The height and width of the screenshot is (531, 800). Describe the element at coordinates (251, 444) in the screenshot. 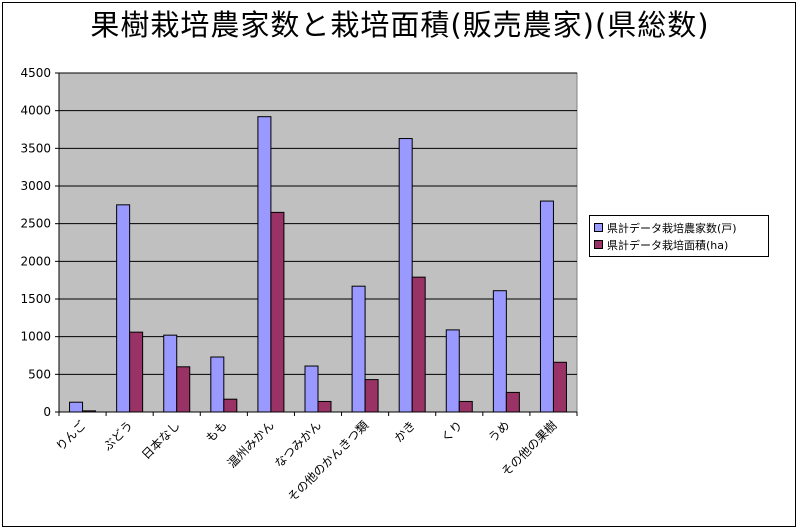

I see `x-tick-label: 温州みかん` at that location.